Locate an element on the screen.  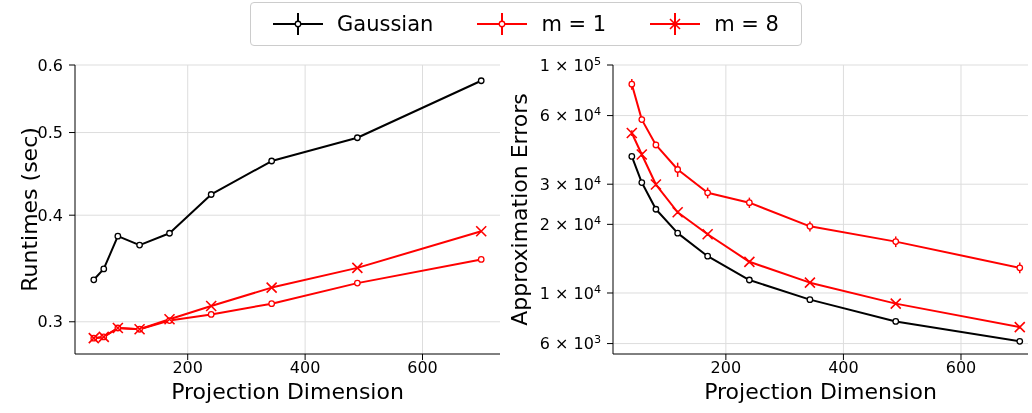
y-tick-label: 2 × 10$^{4}$ is located at coordinates (570, 223).